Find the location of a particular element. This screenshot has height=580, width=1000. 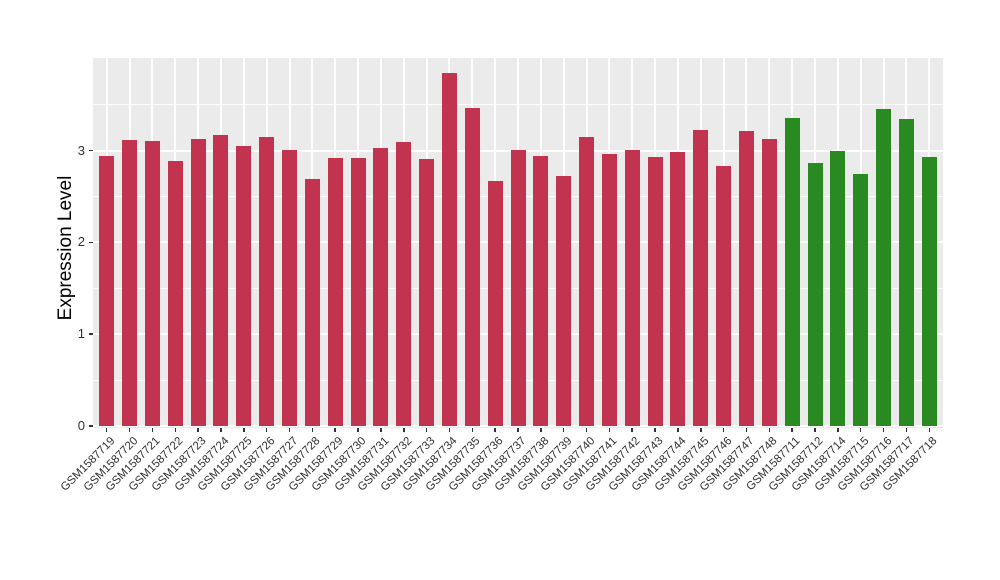

bar-GSM1587733 is located at coordinates (427, 292).